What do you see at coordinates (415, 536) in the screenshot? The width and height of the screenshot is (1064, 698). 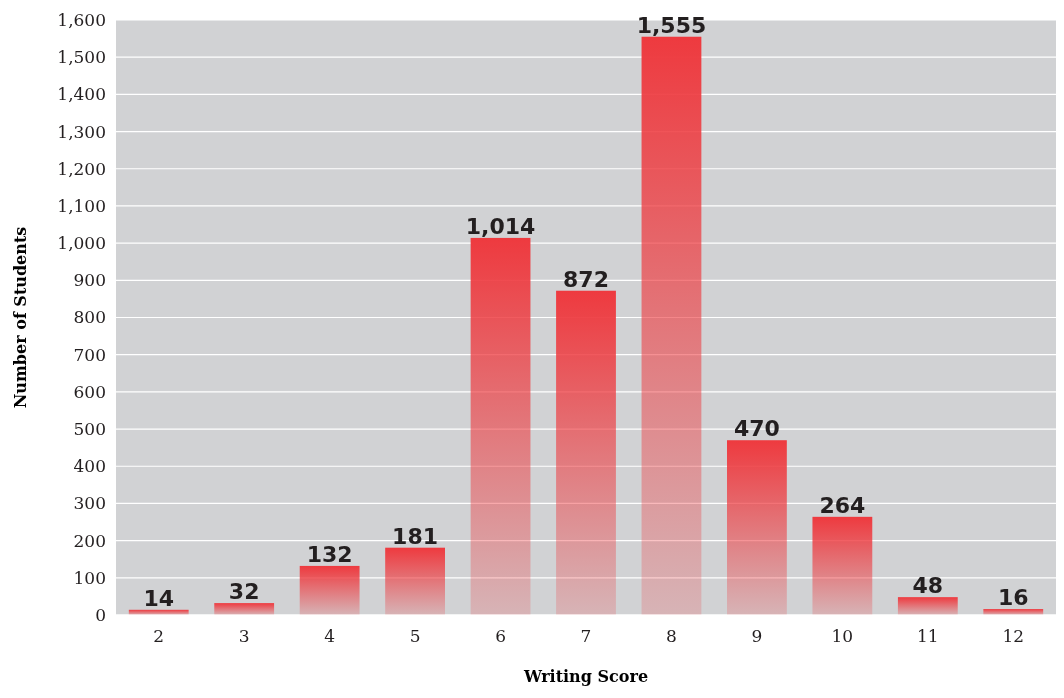 I see `data-label: 181` at bounding box center [415, 536].